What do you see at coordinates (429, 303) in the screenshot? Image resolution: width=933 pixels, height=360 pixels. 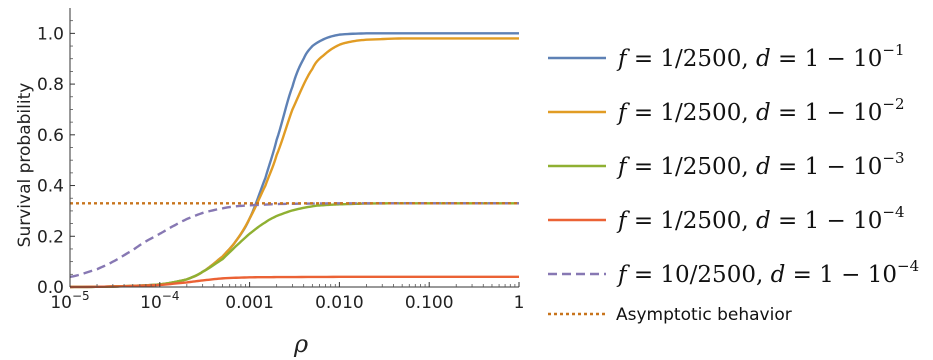 I see `x-tick-label: 0.100` at bounding box center [429, 303].